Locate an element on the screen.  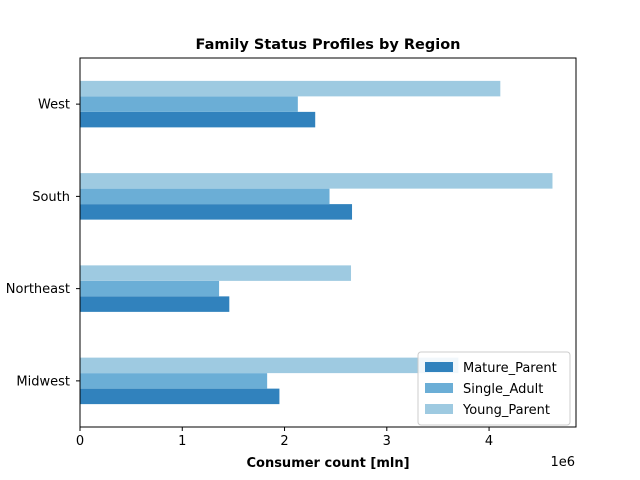
x-axis-offset-text: 1e6 is located at coordinates (562, 462).